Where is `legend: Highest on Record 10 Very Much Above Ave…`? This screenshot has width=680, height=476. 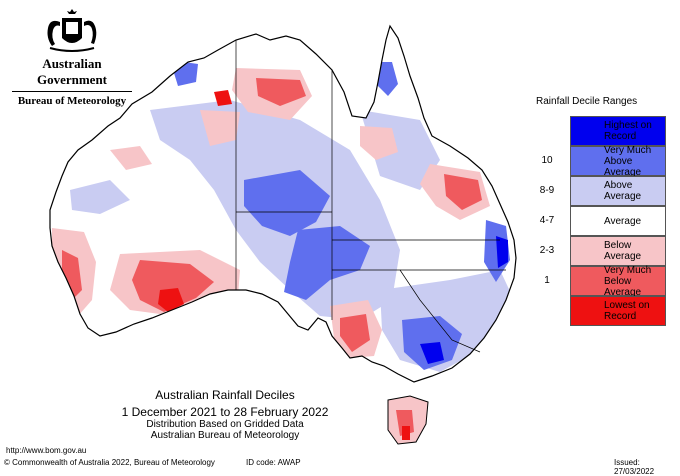 legend: Highest on Record 10 Very Much Above Ave… is located at coordinates (600, 221).